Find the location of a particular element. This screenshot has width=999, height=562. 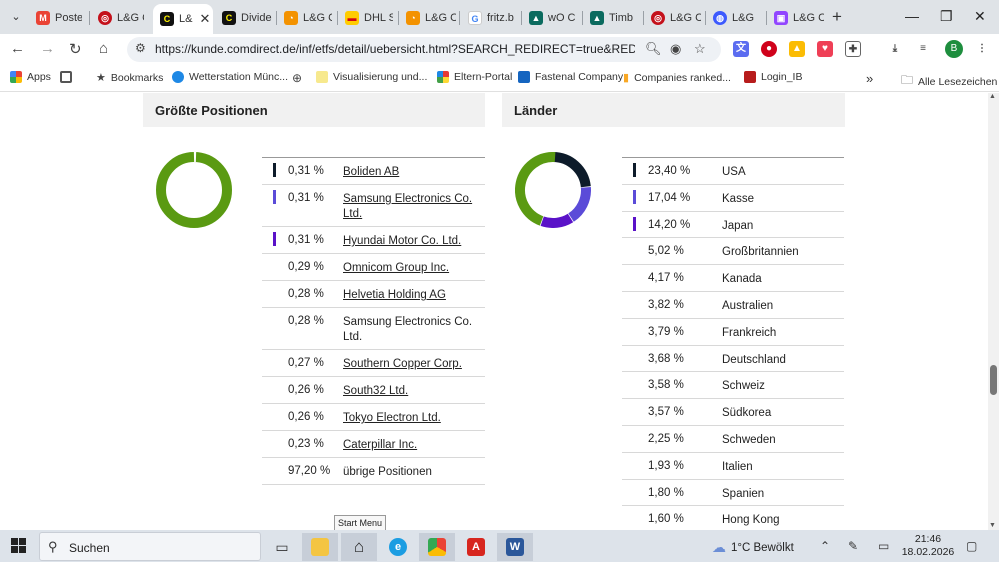

bookmark-bookmarks: ★ Bookmarks is located at coordinates (129, 78).